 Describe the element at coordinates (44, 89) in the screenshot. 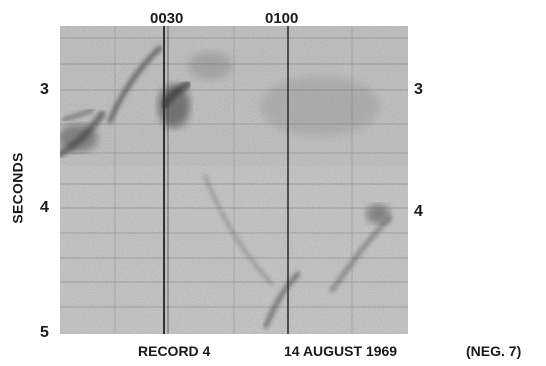

I see `left-tick-3: 3` at that location.